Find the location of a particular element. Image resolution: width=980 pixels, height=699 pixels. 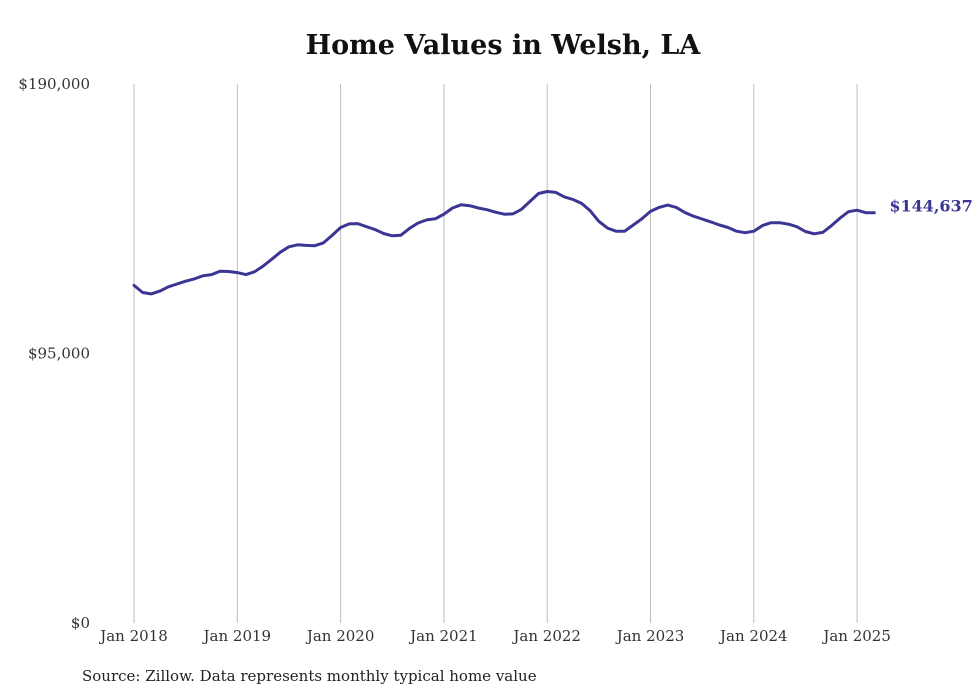

x-tick-label: Jan 2025 is located at coordinates (856, 636).